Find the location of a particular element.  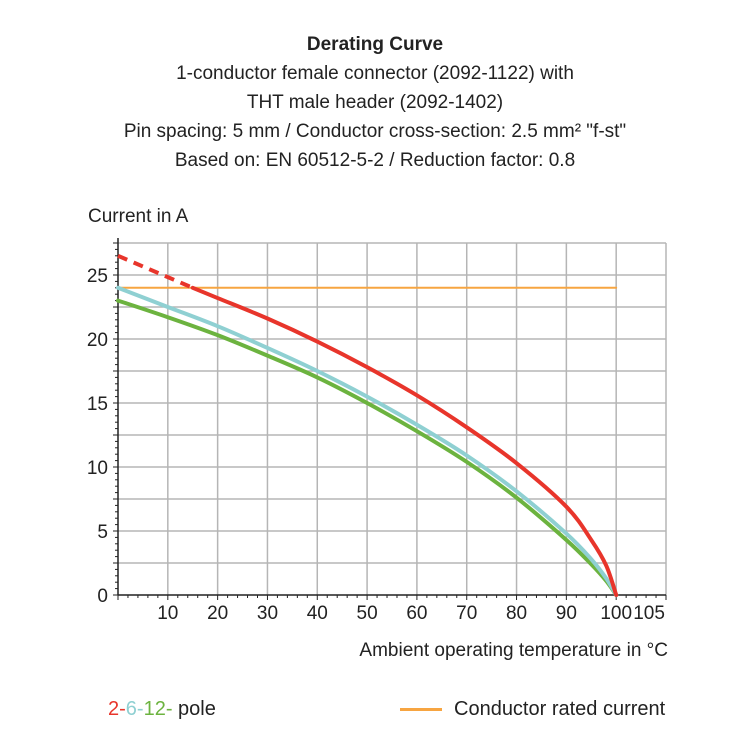

y-tick-label: 20 is located at coordinates (97, 340).